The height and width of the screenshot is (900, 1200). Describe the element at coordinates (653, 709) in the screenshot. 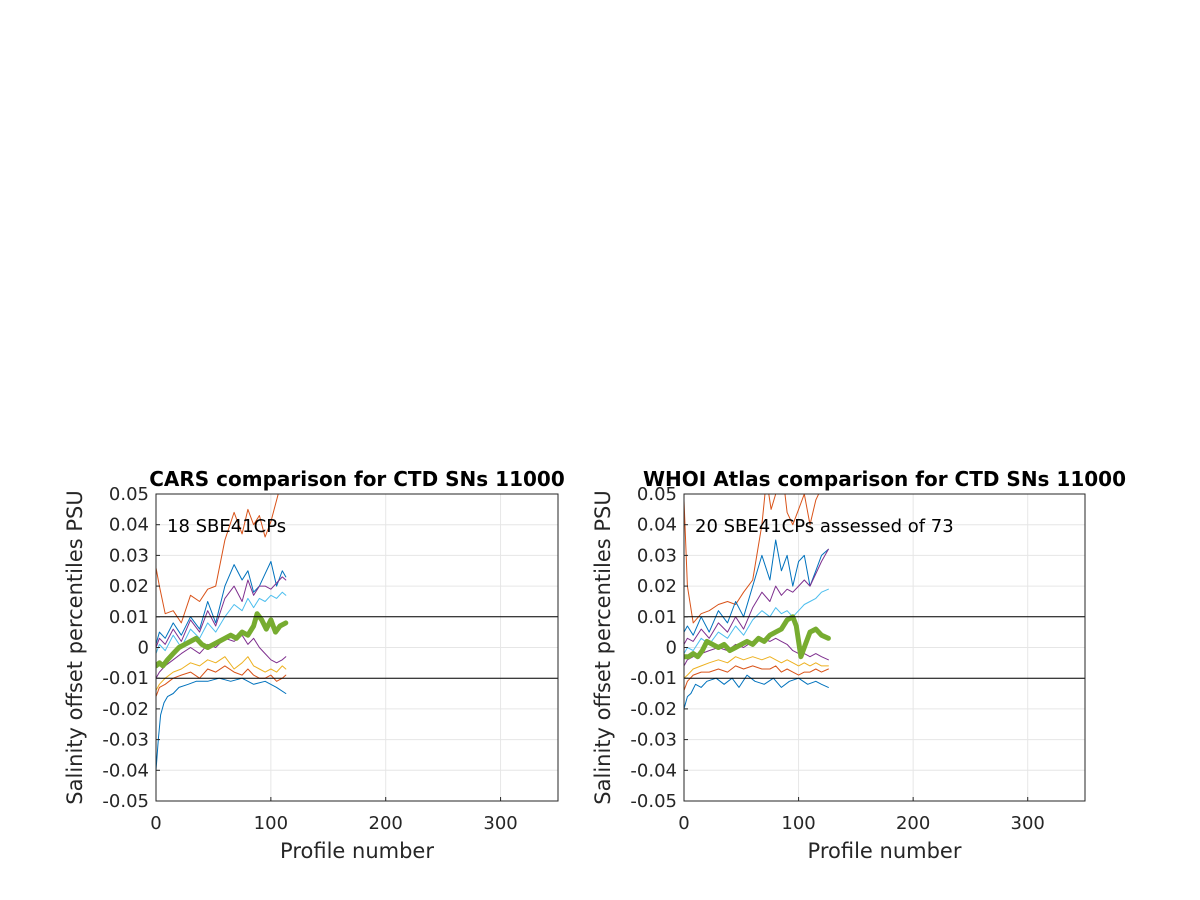

I see `whoi-y-tick-label-7: -0.02` at that location.